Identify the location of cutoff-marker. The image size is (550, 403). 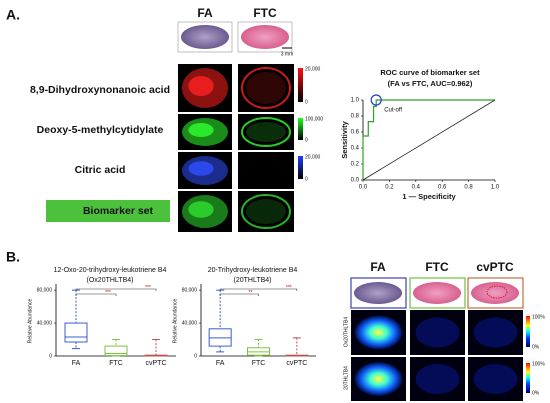
(376, 100).